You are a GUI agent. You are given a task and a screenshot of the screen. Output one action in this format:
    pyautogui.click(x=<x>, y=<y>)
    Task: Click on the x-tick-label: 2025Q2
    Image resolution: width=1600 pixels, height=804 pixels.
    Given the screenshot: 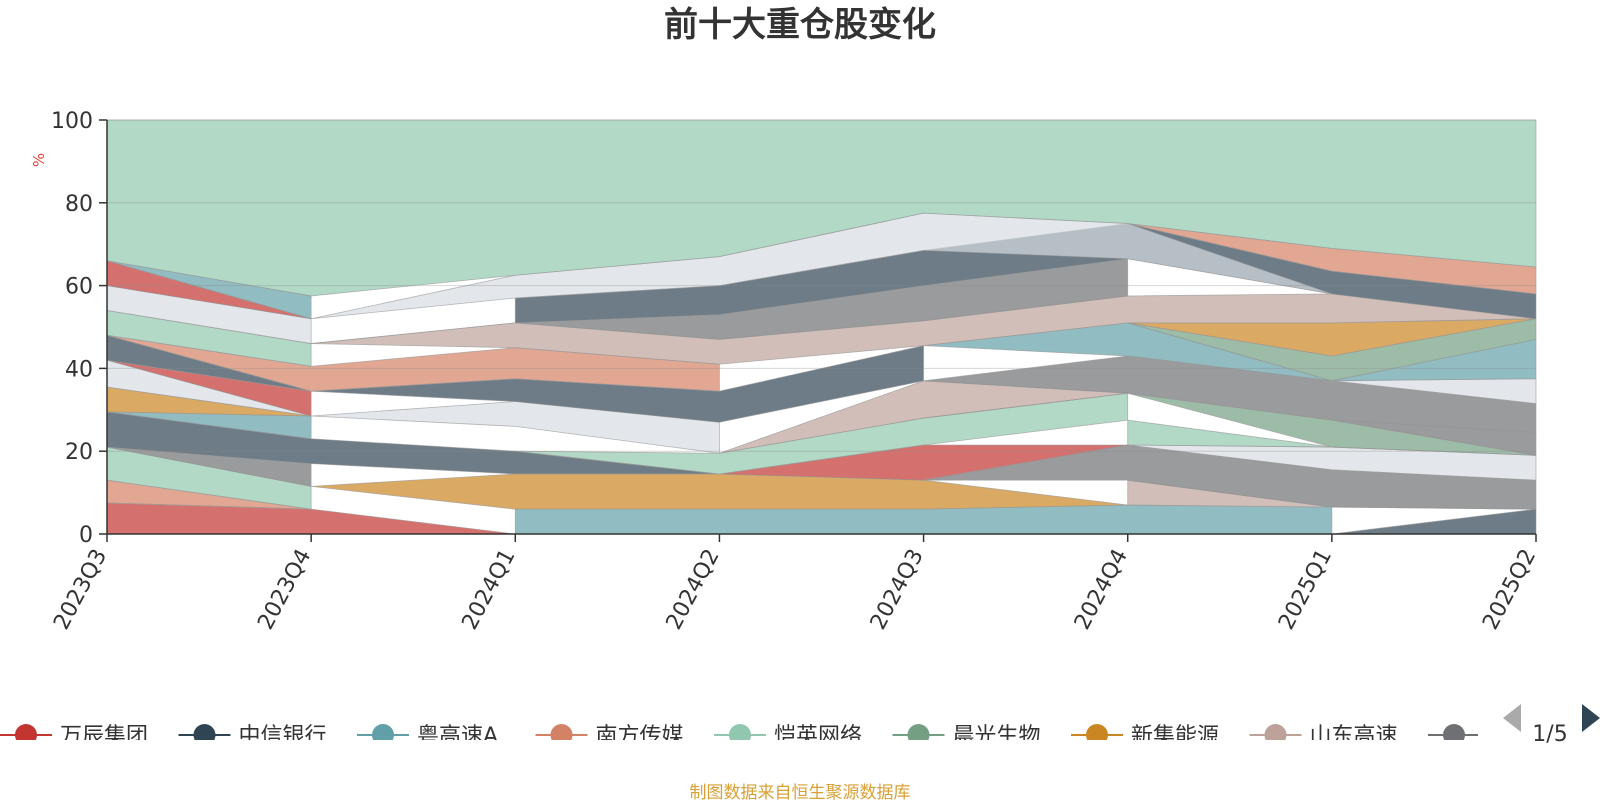 What is the action you would take?
    pyautogui.click(x=1509, y=589)
    